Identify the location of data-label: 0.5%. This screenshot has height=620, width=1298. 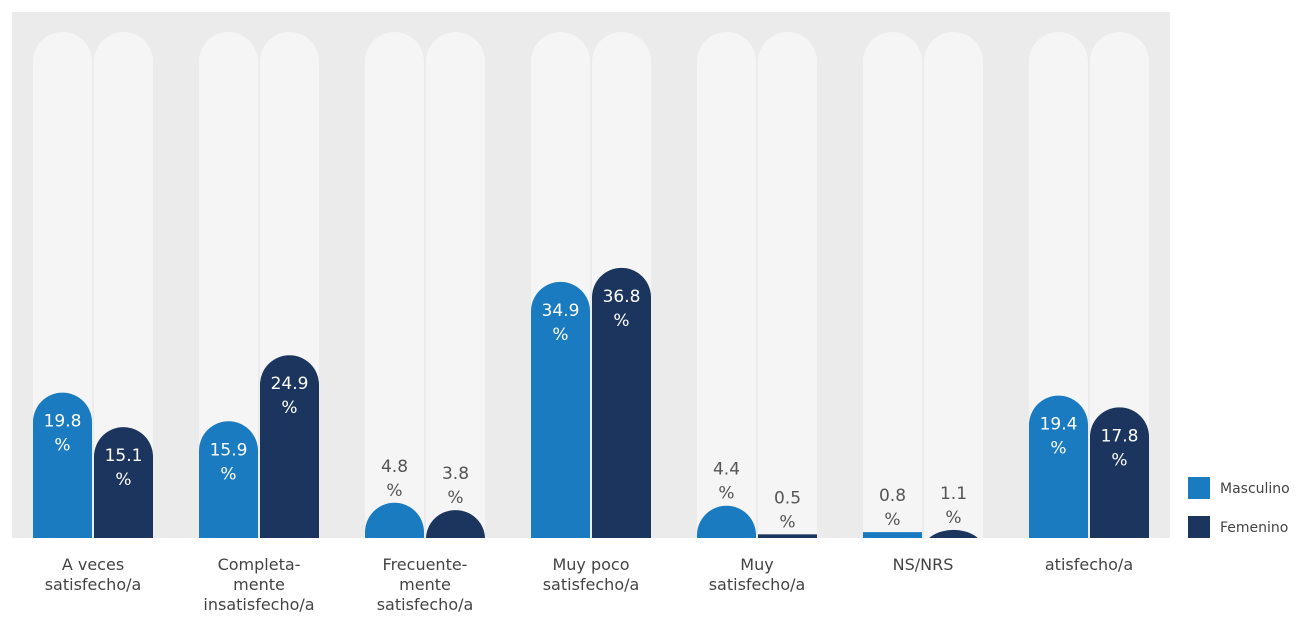
(787, 510).